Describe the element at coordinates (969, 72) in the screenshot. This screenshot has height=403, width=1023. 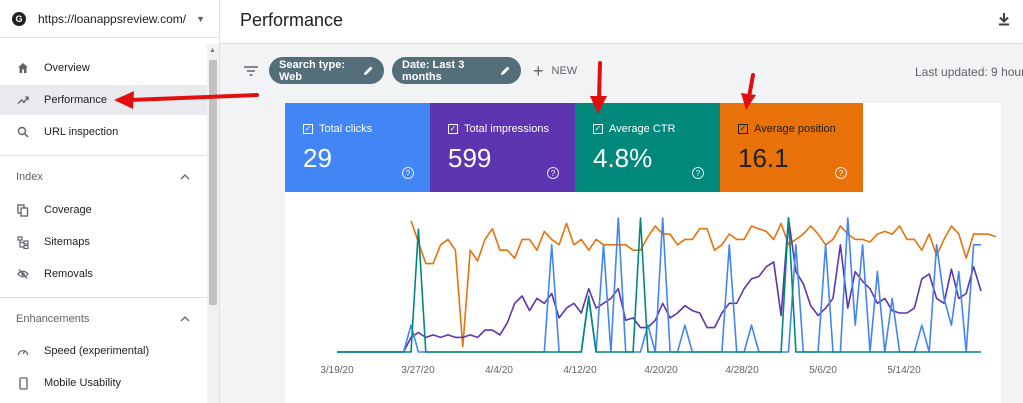
I see `last-updated-text: Last updated: 9 hours ago` at that location.